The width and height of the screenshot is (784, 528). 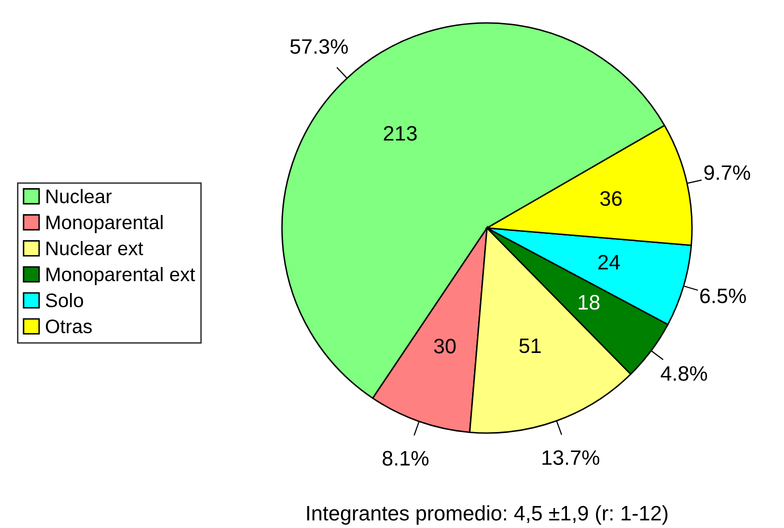 I want to click on text: Integrantes promedio: 4,5 ±1,9 (r: 1-12), so click(x=487, y=515).